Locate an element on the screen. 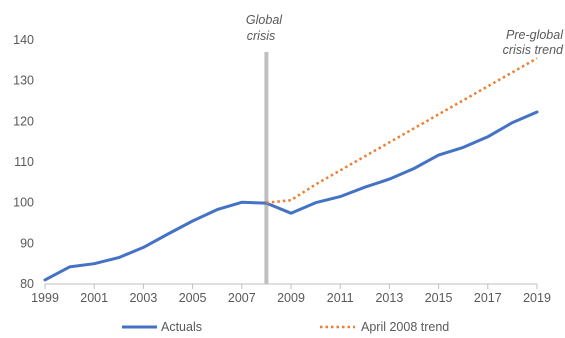 This screenshot has height=338, width=565. x-tick-label: 2009 is located at coordinates (291, 298).